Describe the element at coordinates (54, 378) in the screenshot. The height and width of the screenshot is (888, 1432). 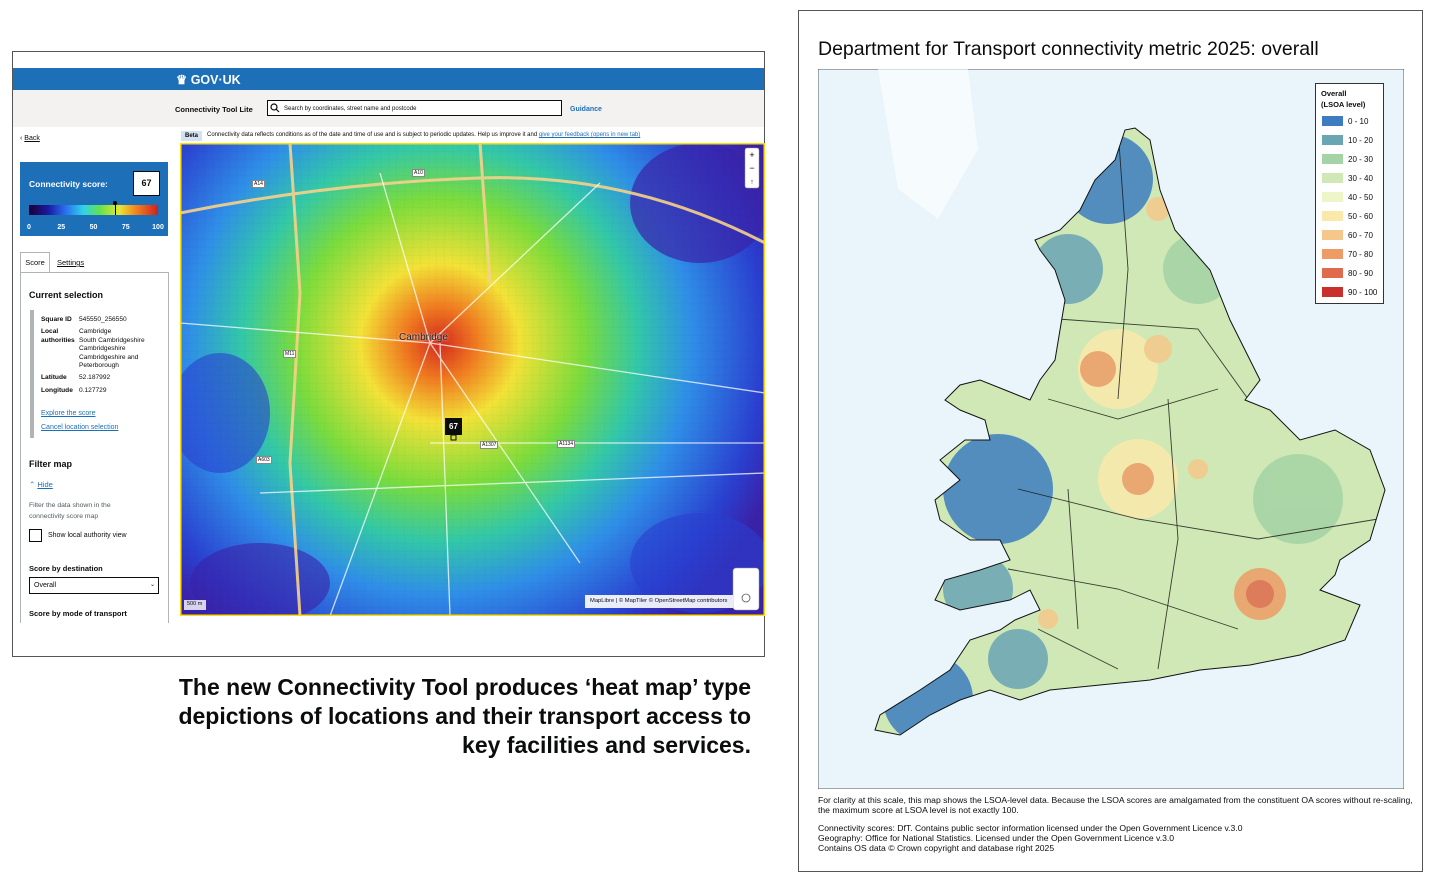
I see `field-label: Latitude` at that location.